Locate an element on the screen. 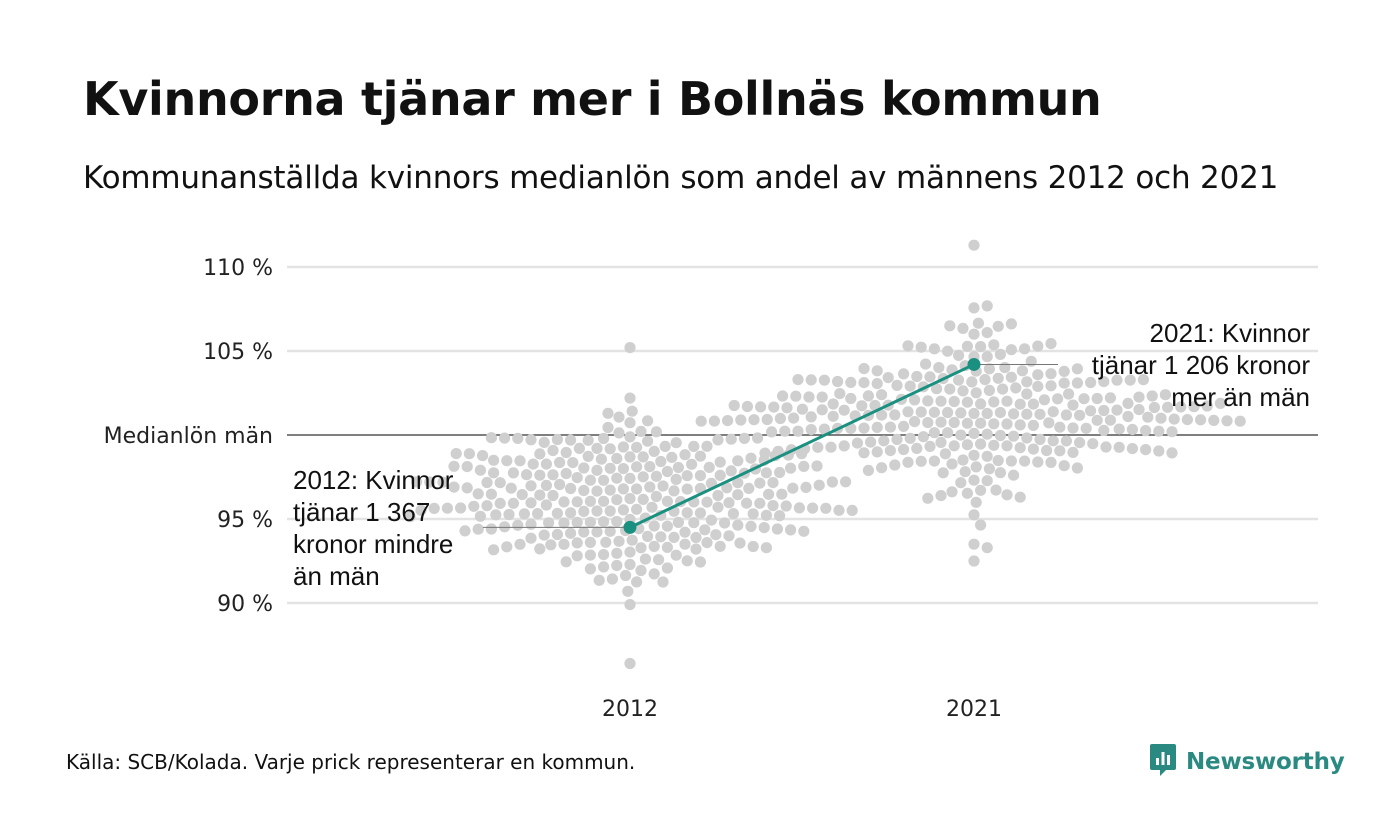 The width and height of the screenshot is (1400, 840). brand-name: Newsworthy is located at coordinates (1265, 762).